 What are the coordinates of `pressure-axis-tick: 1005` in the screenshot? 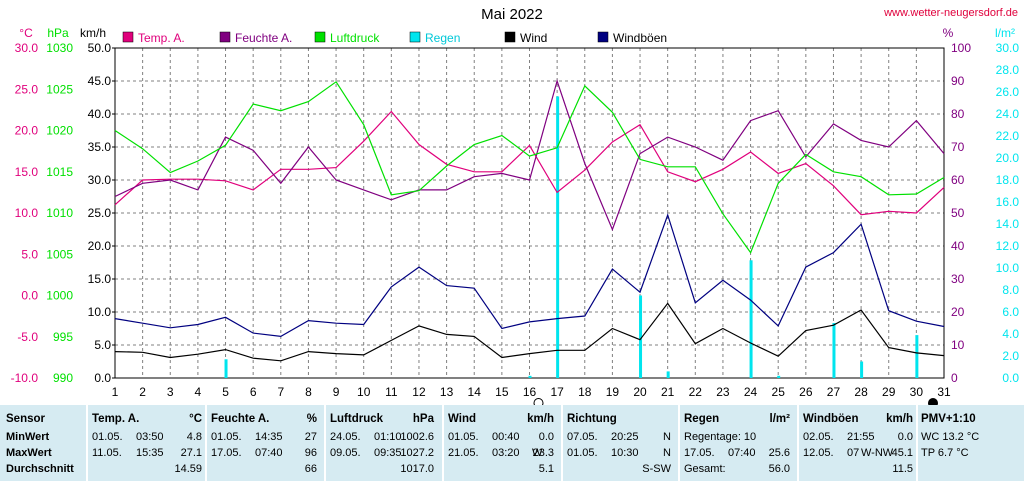 It's located at (59, 254).